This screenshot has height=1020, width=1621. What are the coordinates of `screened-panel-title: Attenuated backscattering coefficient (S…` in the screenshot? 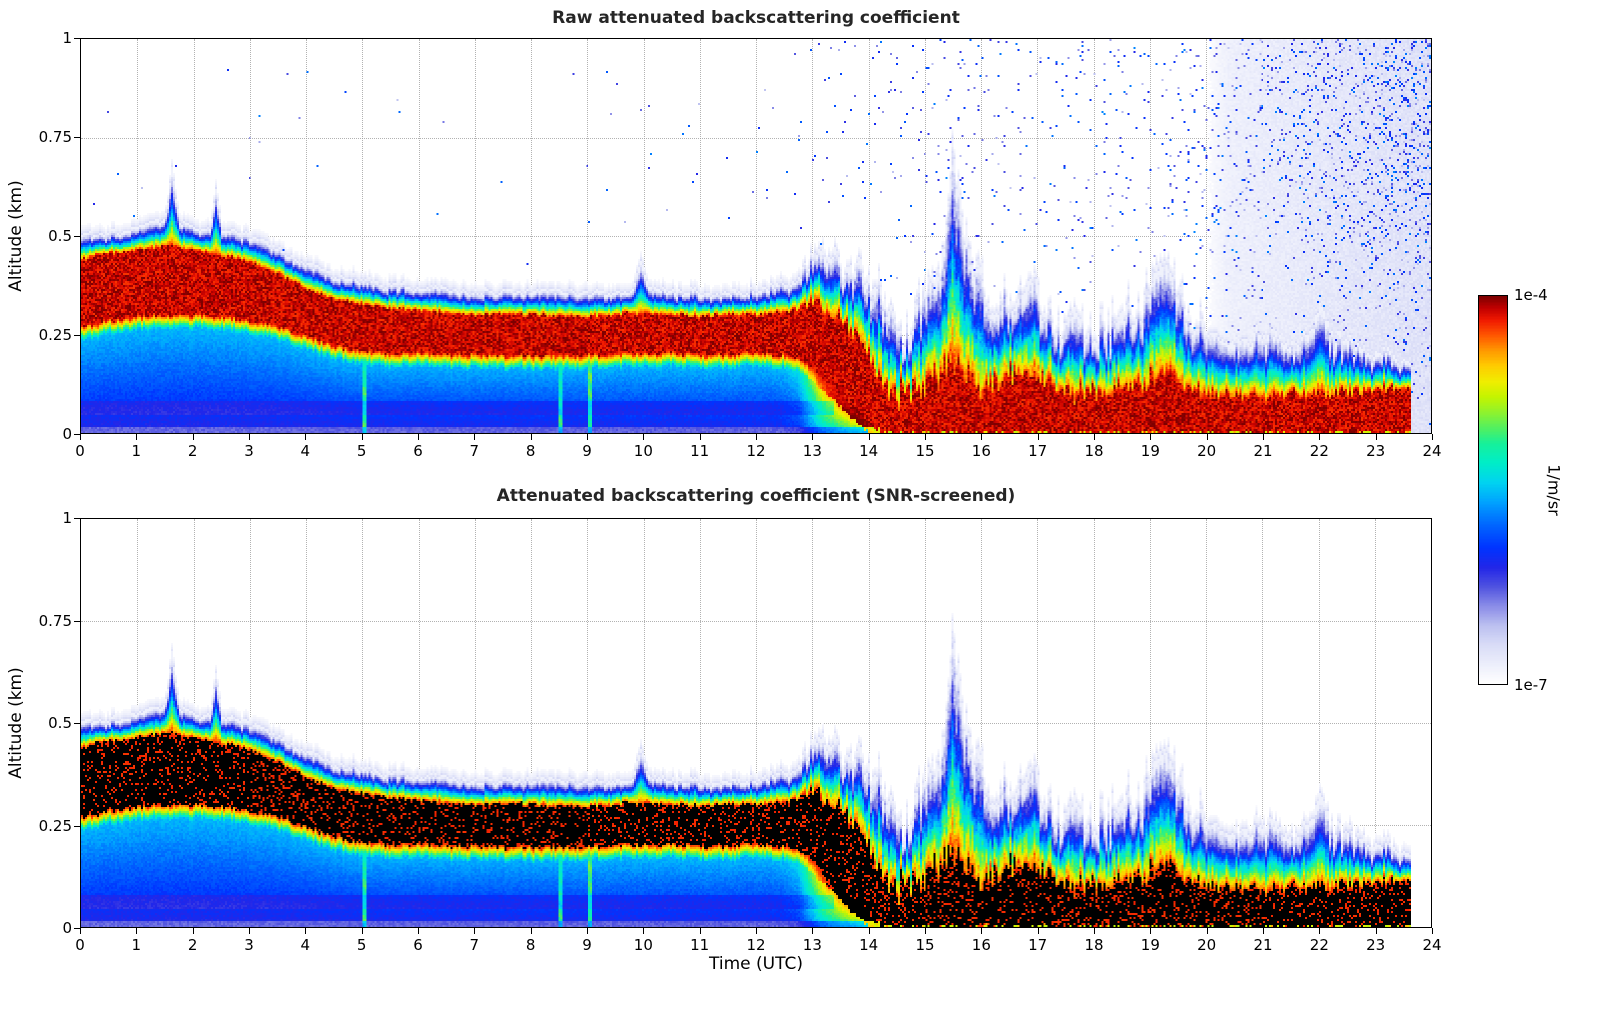 It's located at (756, 496).